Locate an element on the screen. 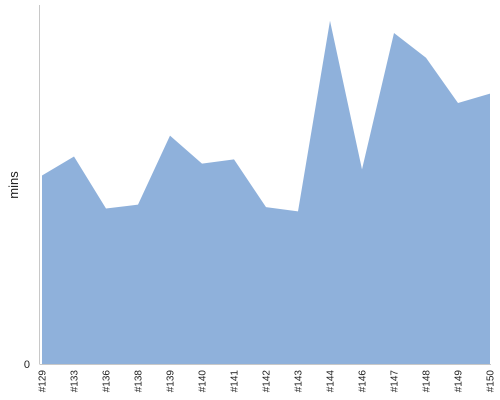  x-tick-label: #149 is located at coordinates (459, 381).